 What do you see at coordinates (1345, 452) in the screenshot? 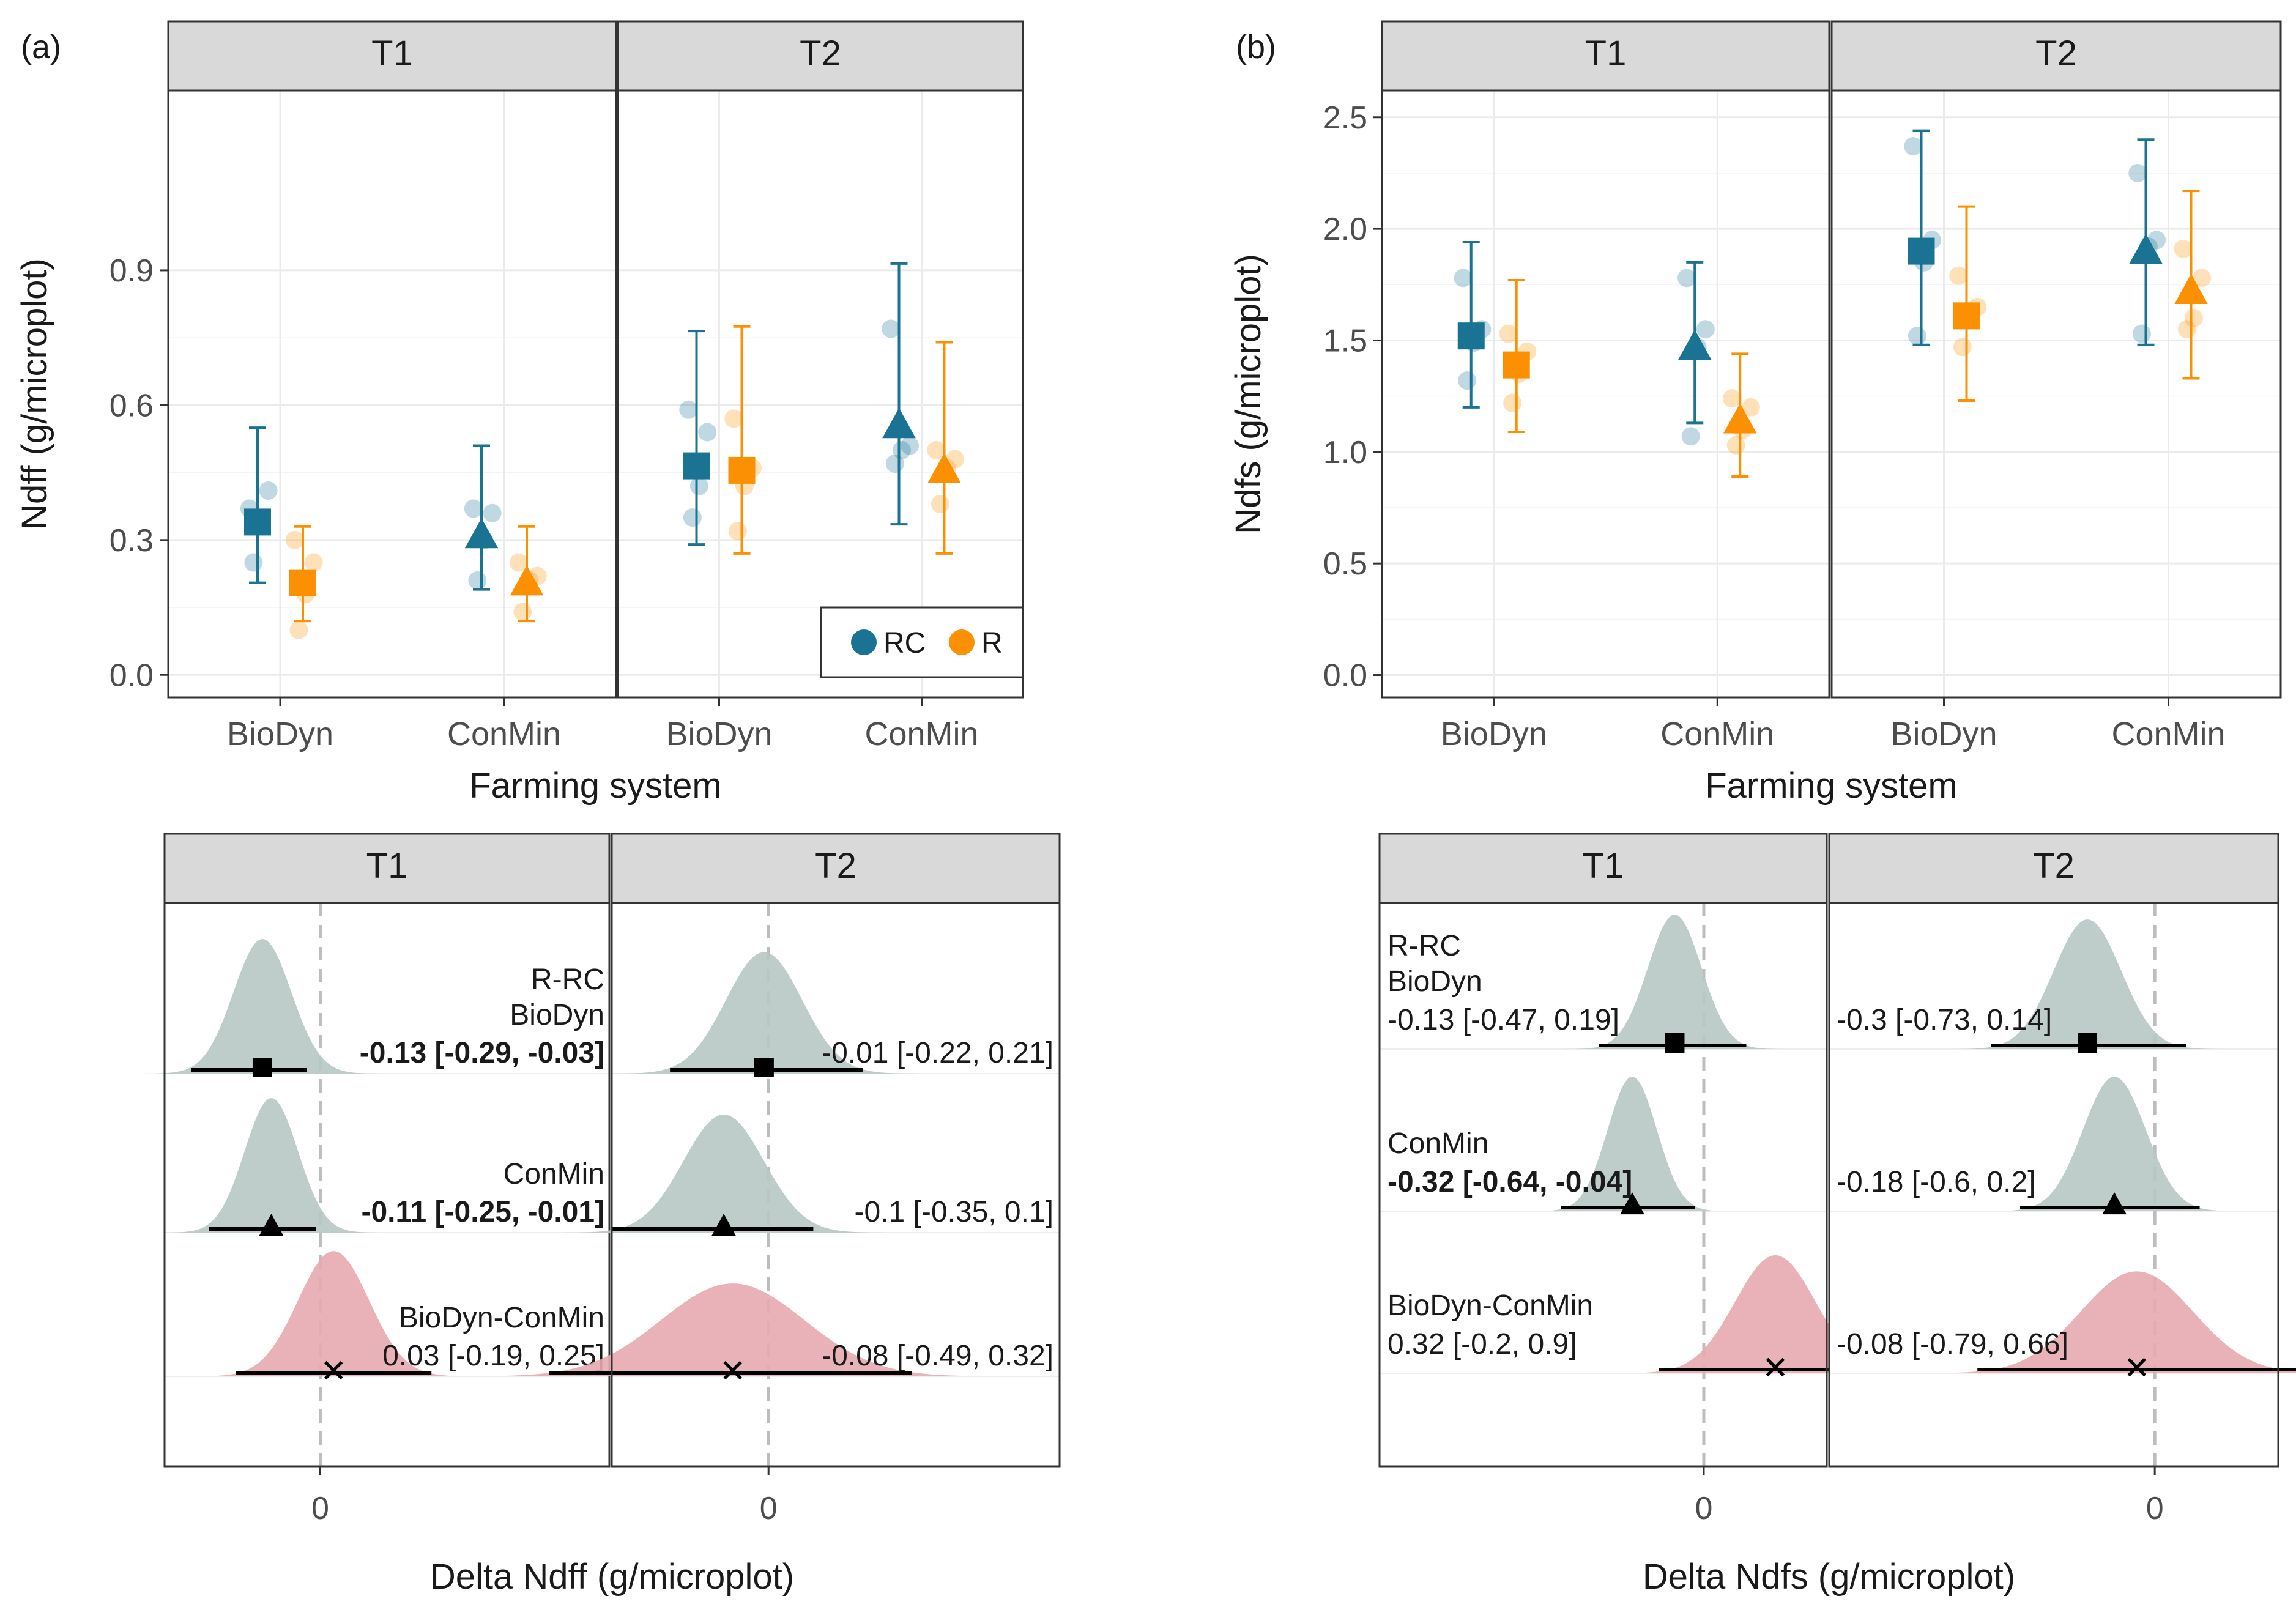
I see `y-tick-label: 1.0` at bounding box center [1345, 452].